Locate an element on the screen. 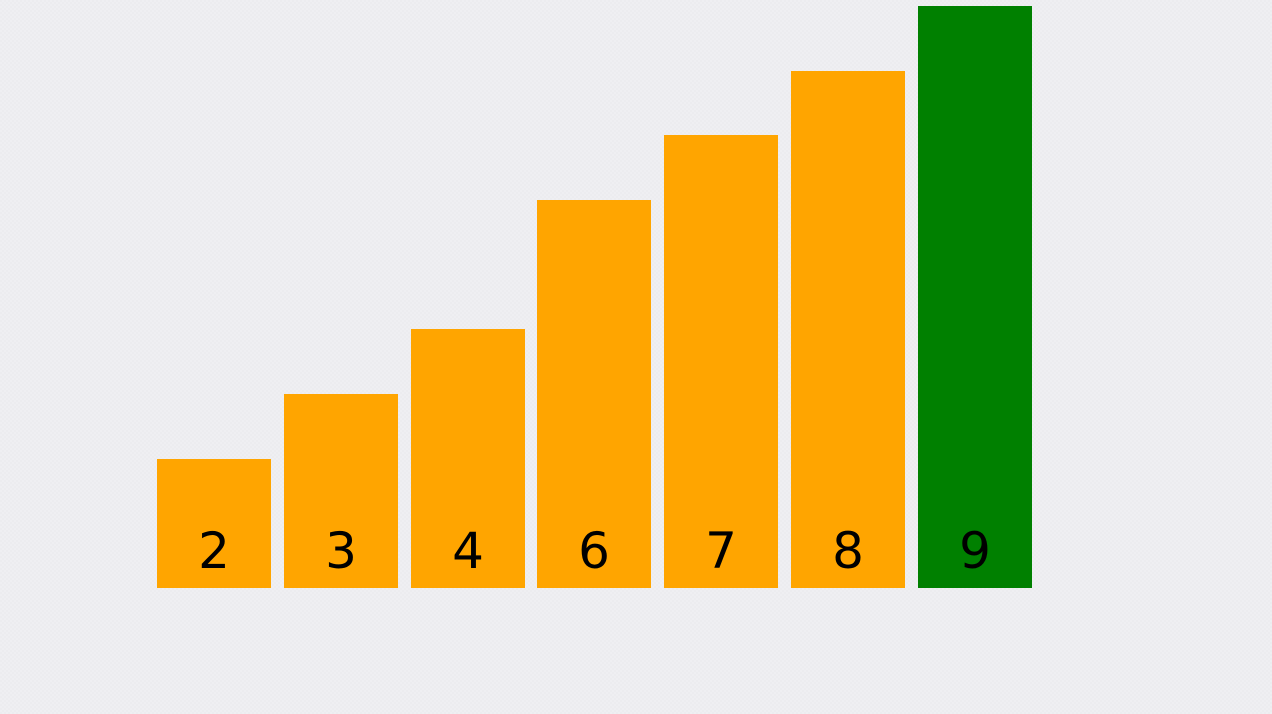 This screenshot has width=1272, height=714. bar-value-label: 7 is located at coordinates (721, 551).